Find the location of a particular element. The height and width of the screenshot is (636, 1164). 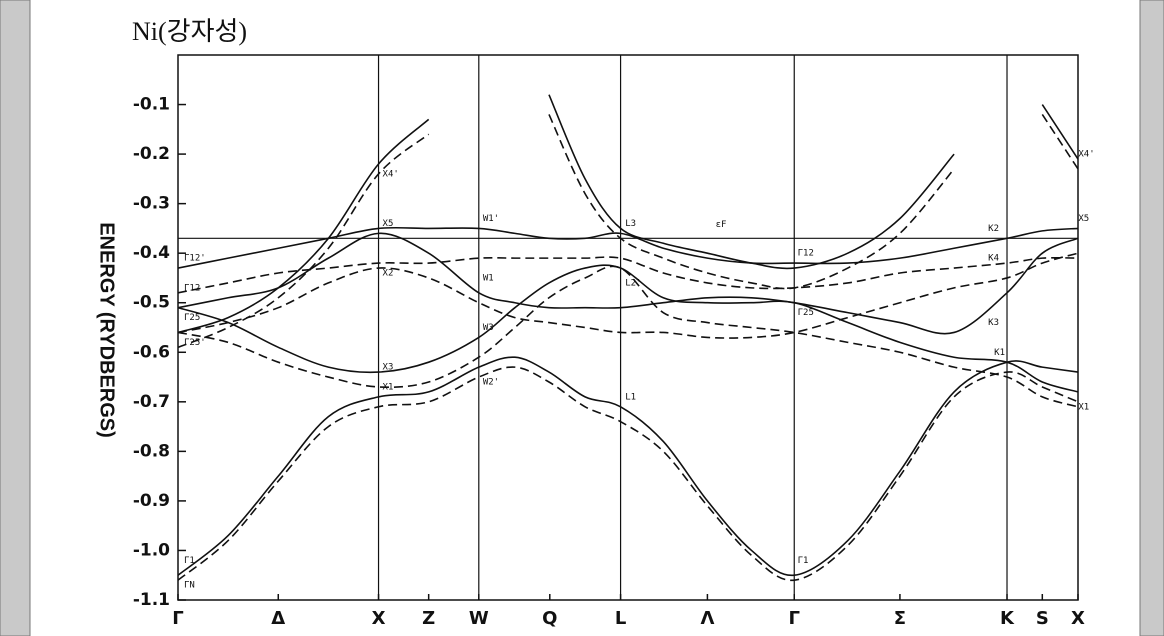

point-label: X3 is located at coordinates (388, 368).